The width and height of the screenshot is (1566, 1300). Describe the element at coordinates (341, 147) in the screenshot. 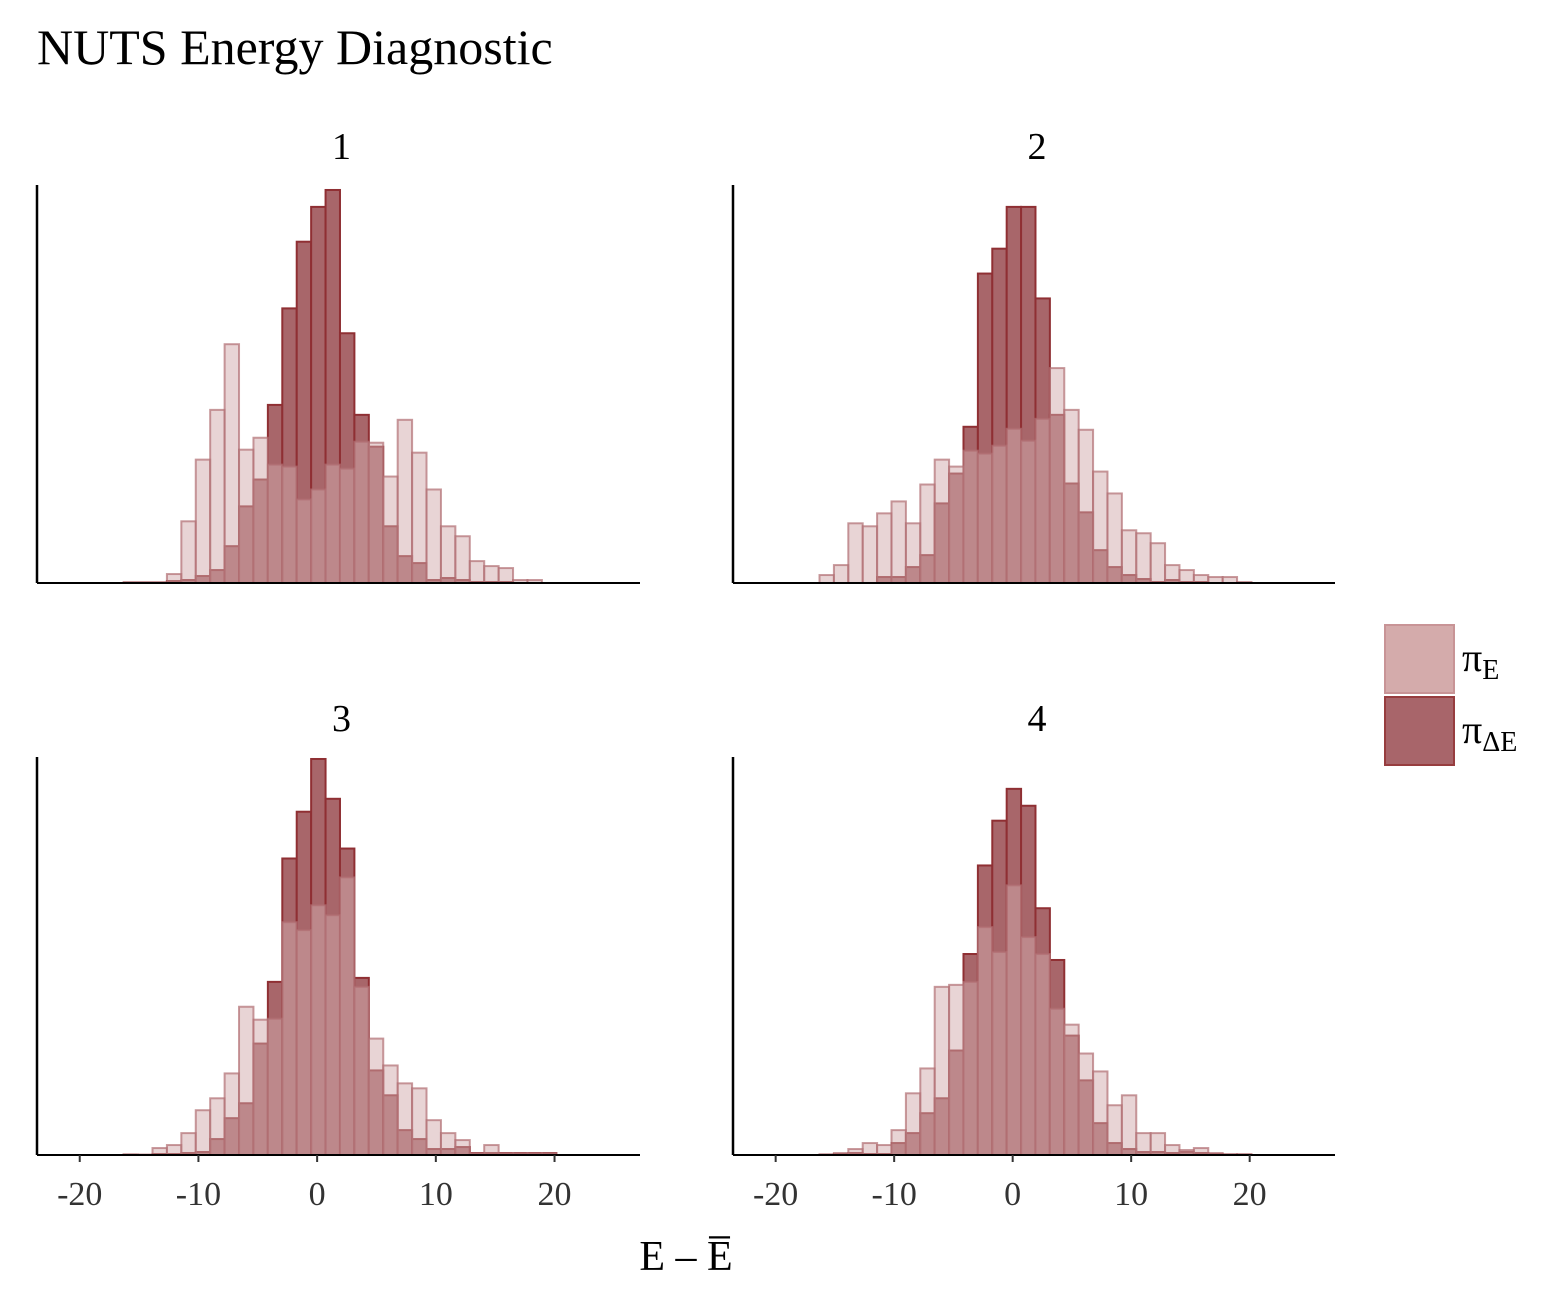

I see `facet-label: 1` at that location.